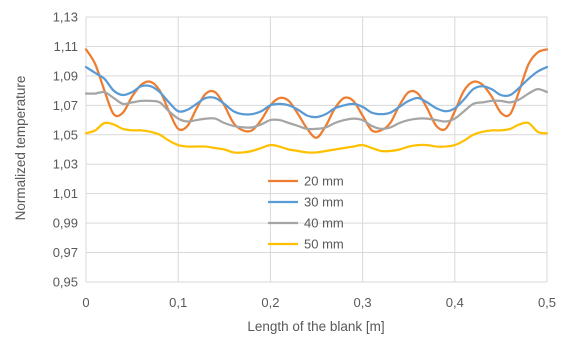 This screenshot has width=564, height=338. What do you see at coordinates (65, 134) in the screenshot?
I see `y-tick-label: 1,05` at bounding box center [65, 134].